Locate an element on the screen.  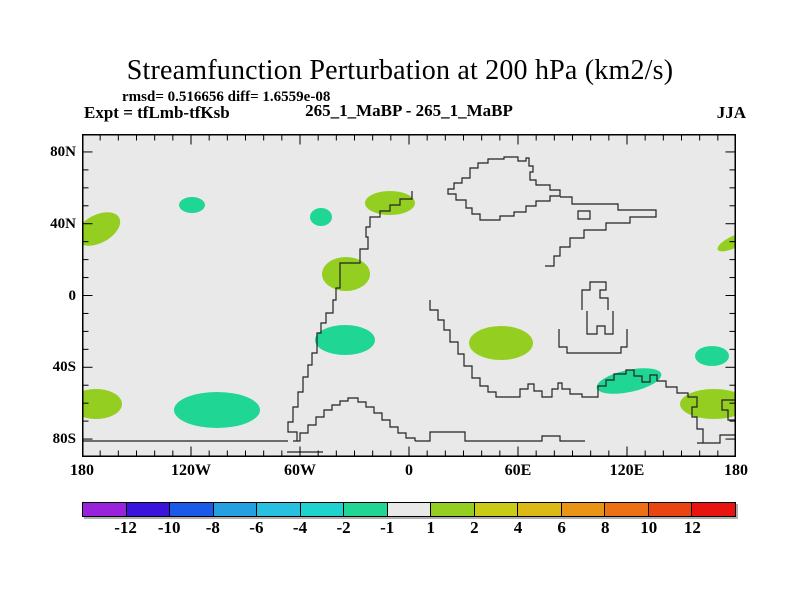
y-axis-tick-label: 80N is located at coordinates (63, 152).